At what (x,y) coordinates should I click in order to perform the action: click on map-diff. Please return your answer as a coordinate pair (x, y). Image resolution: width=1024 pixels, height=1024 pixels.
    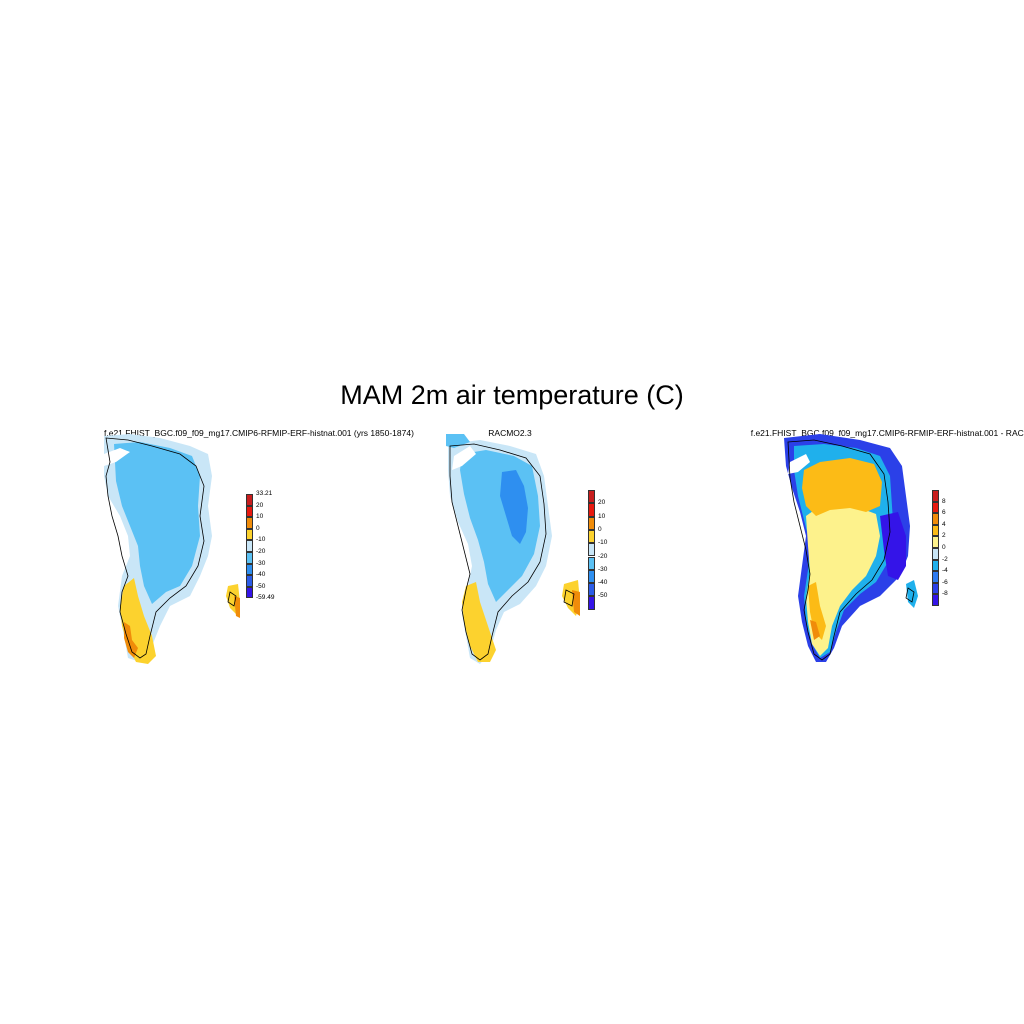
    Looking at the image, I should click on (851, 548).